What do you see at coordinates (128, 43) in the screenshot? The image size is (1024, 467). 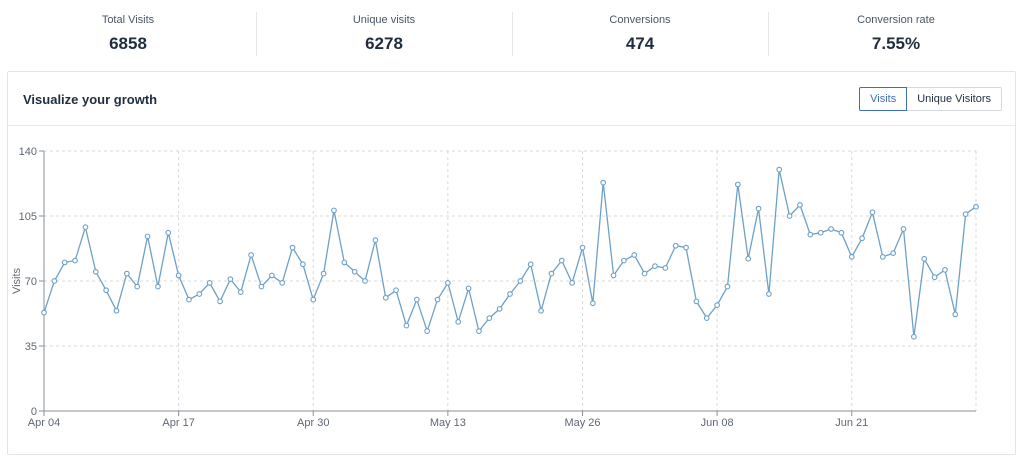 I see `stat-value: 6858` at bounding box center [128, 43].